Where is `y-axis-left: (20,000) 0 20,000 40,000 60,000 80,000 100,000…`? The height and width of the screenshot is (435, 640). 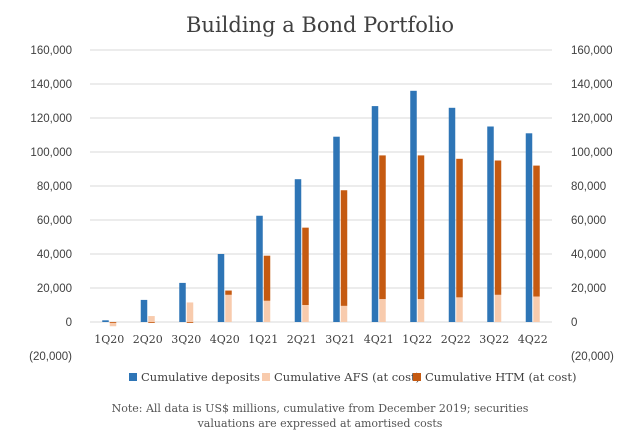
y-axis-left: (20,000) 0 20,000 40,000 60,000 80,000 100,000… is located at coordinates (50, 204).